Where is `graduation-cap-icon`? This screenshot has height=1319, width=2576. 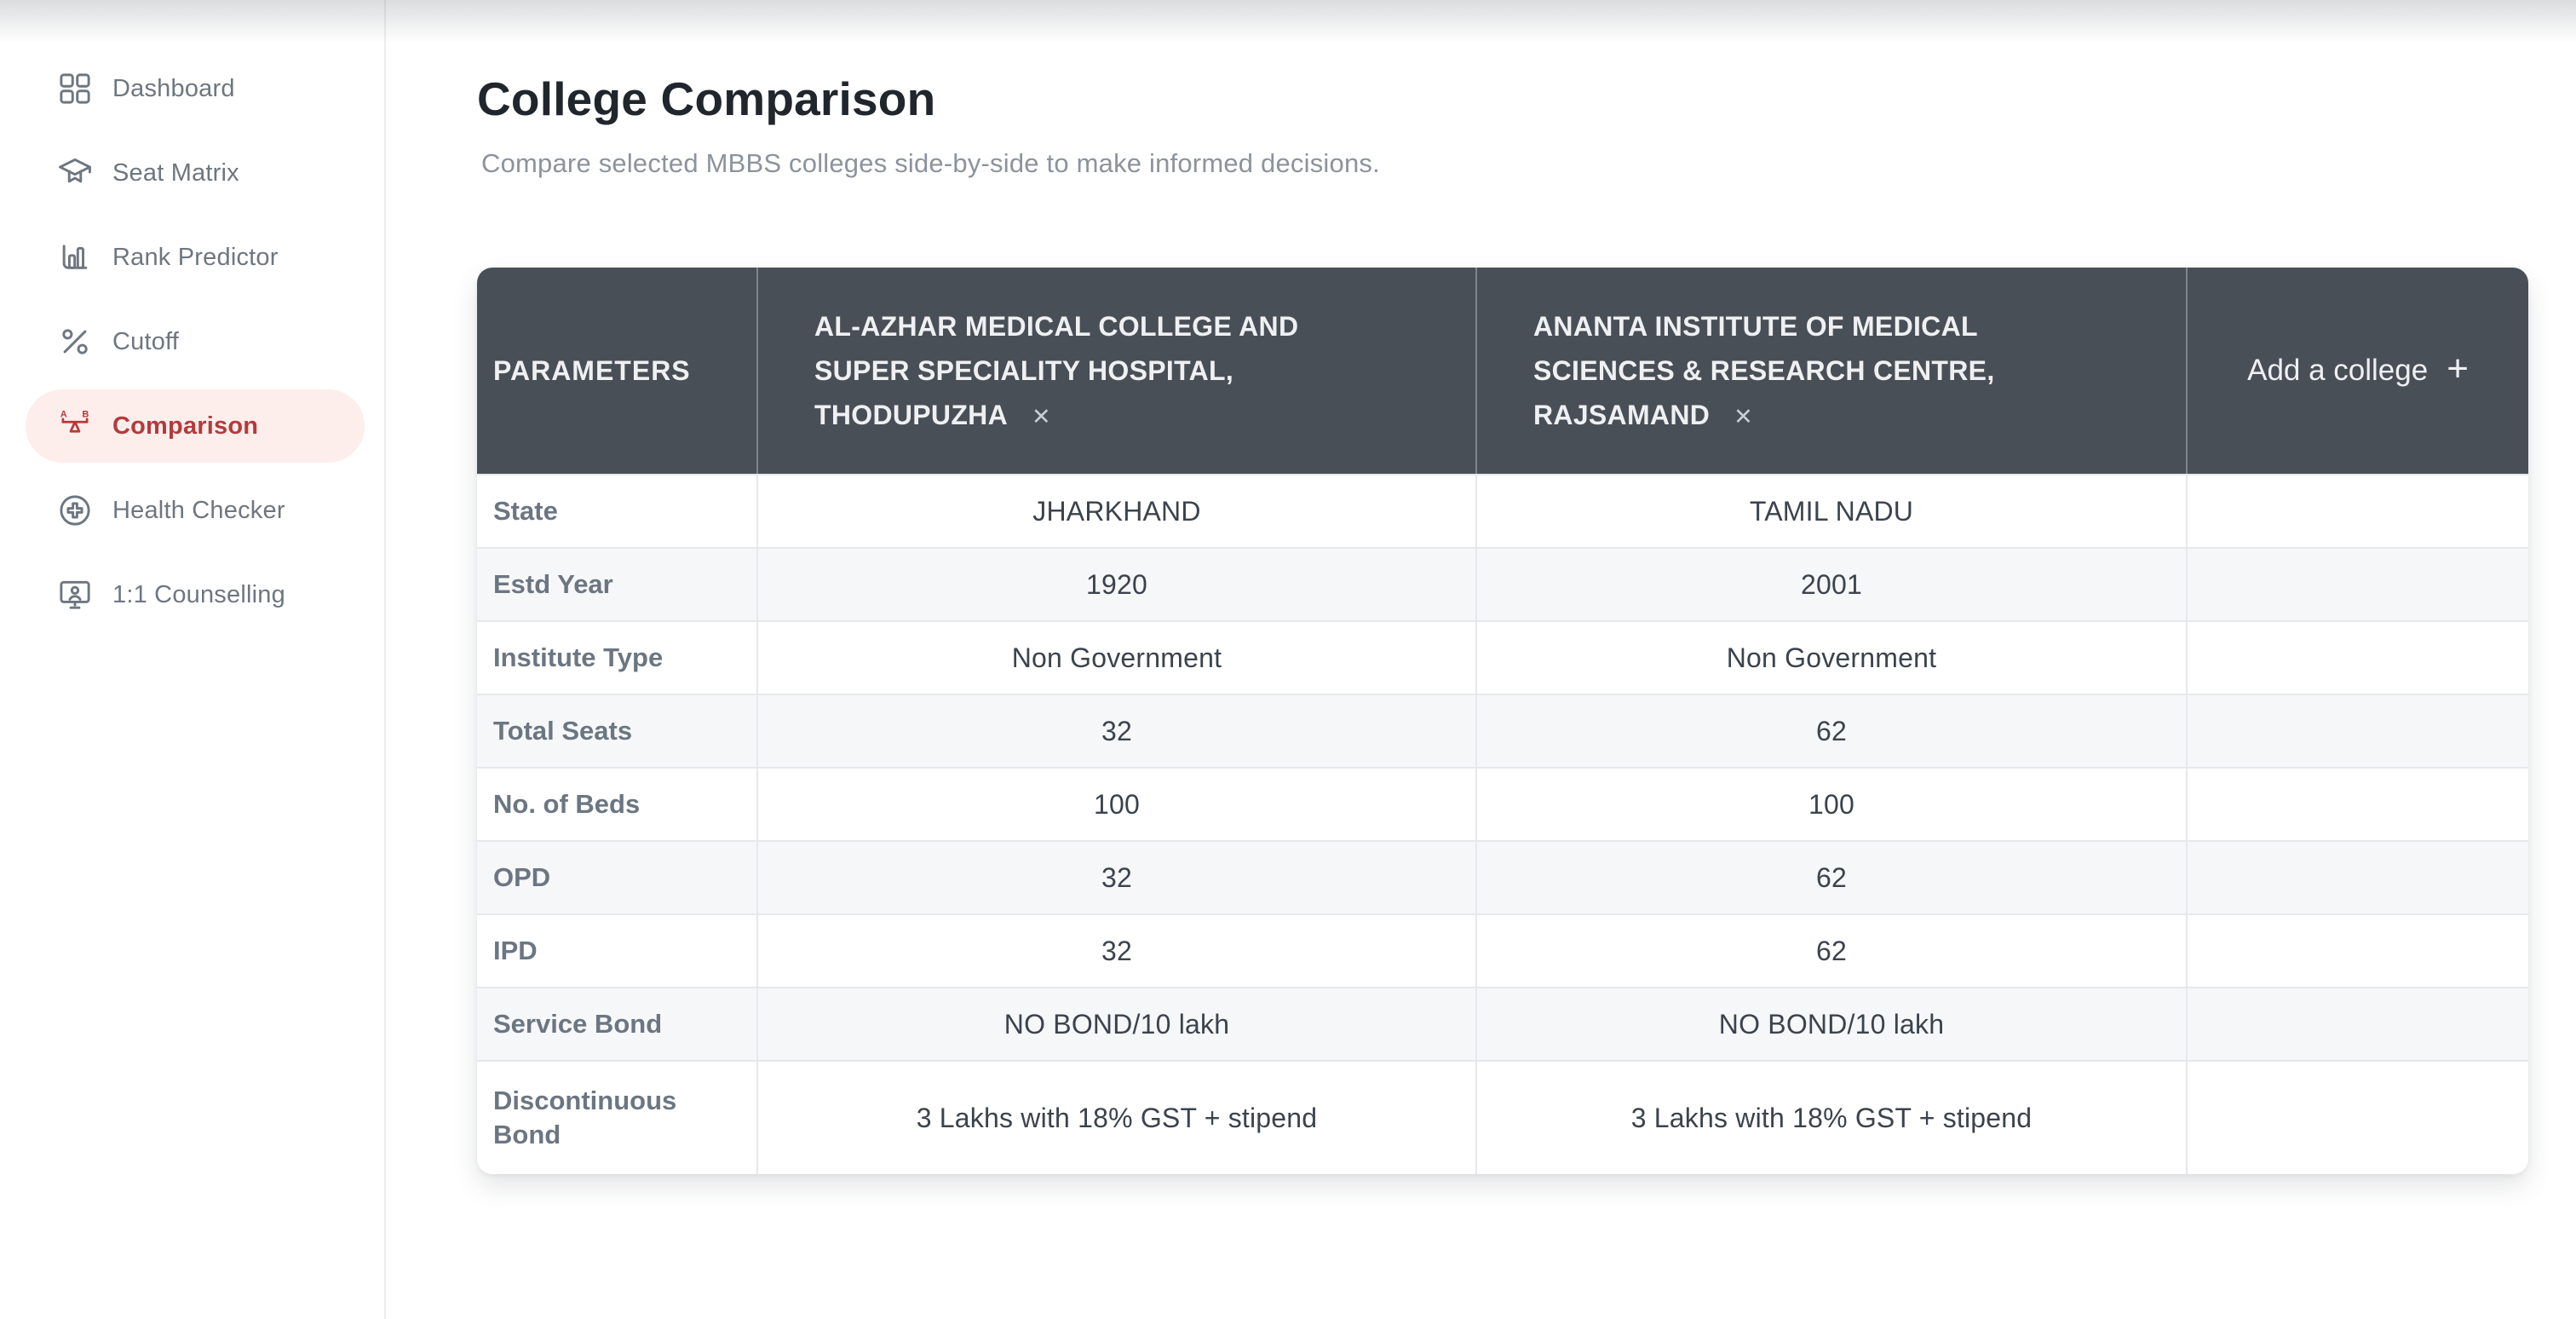
graduation-cap-icon is located at coordinates (75, 173).